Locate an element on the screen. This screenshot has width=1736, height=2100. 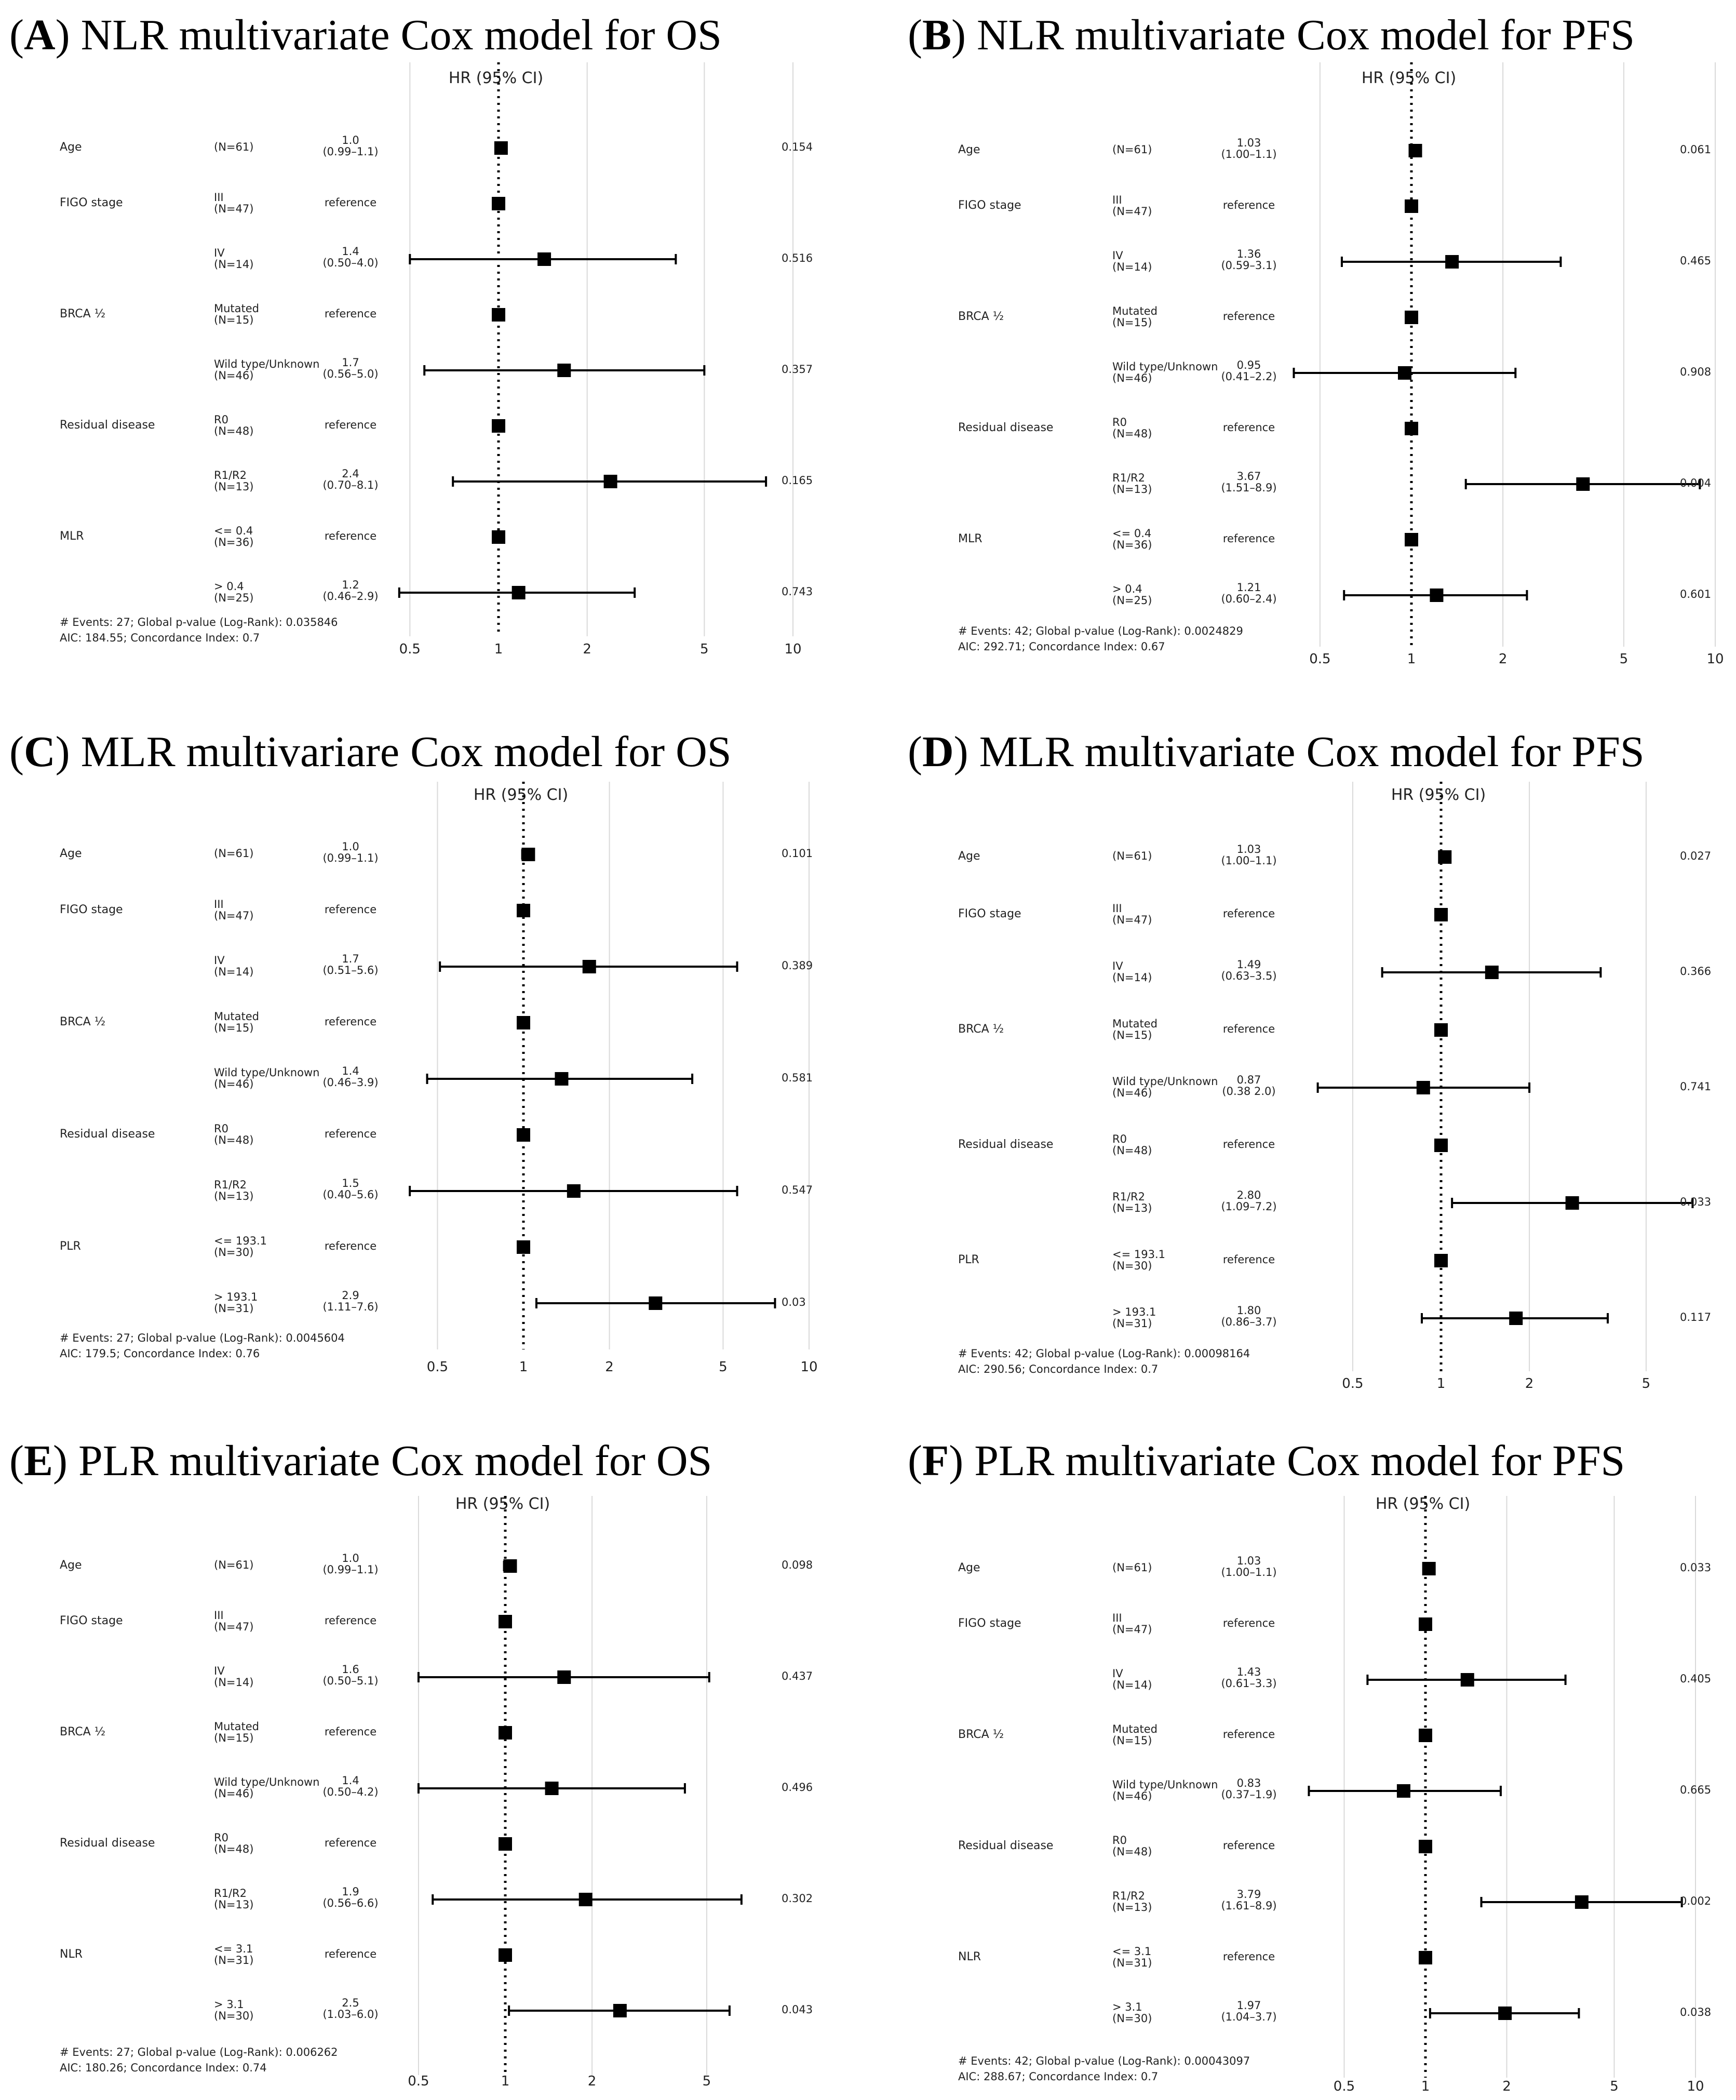
panel-f-row-n: (N=47) is located at coordinates (1132, 1629).